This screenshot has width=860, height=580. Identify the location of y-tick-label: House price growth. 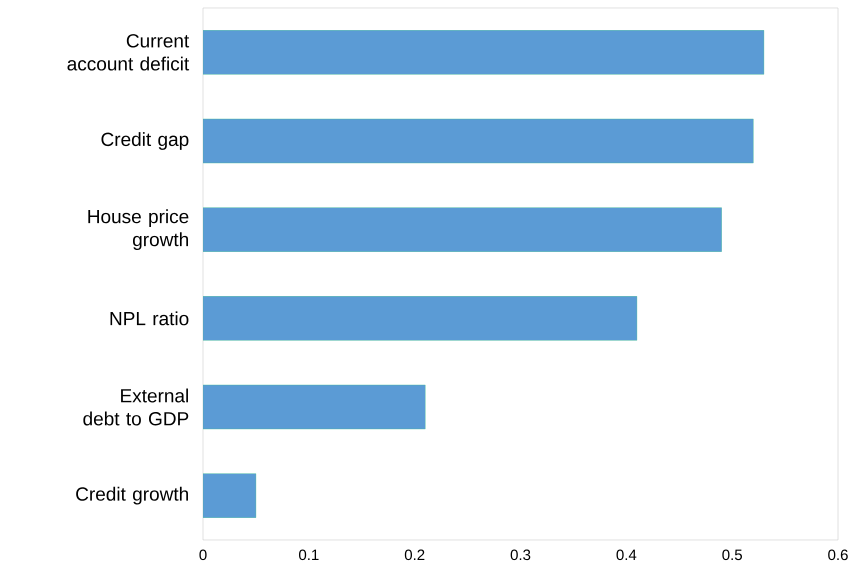
(138, 229).